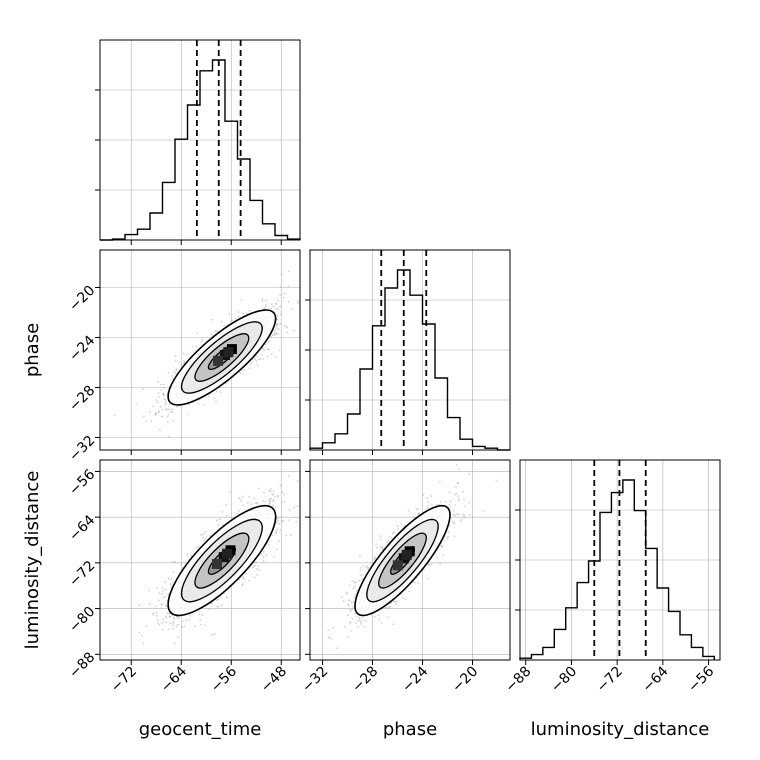 The width and height of the screenshot is (760, 760). What do you see at coordinates (701, 679) in the screenshot?
I see `x-tick-label: −56` at bounding box center [701, 679].